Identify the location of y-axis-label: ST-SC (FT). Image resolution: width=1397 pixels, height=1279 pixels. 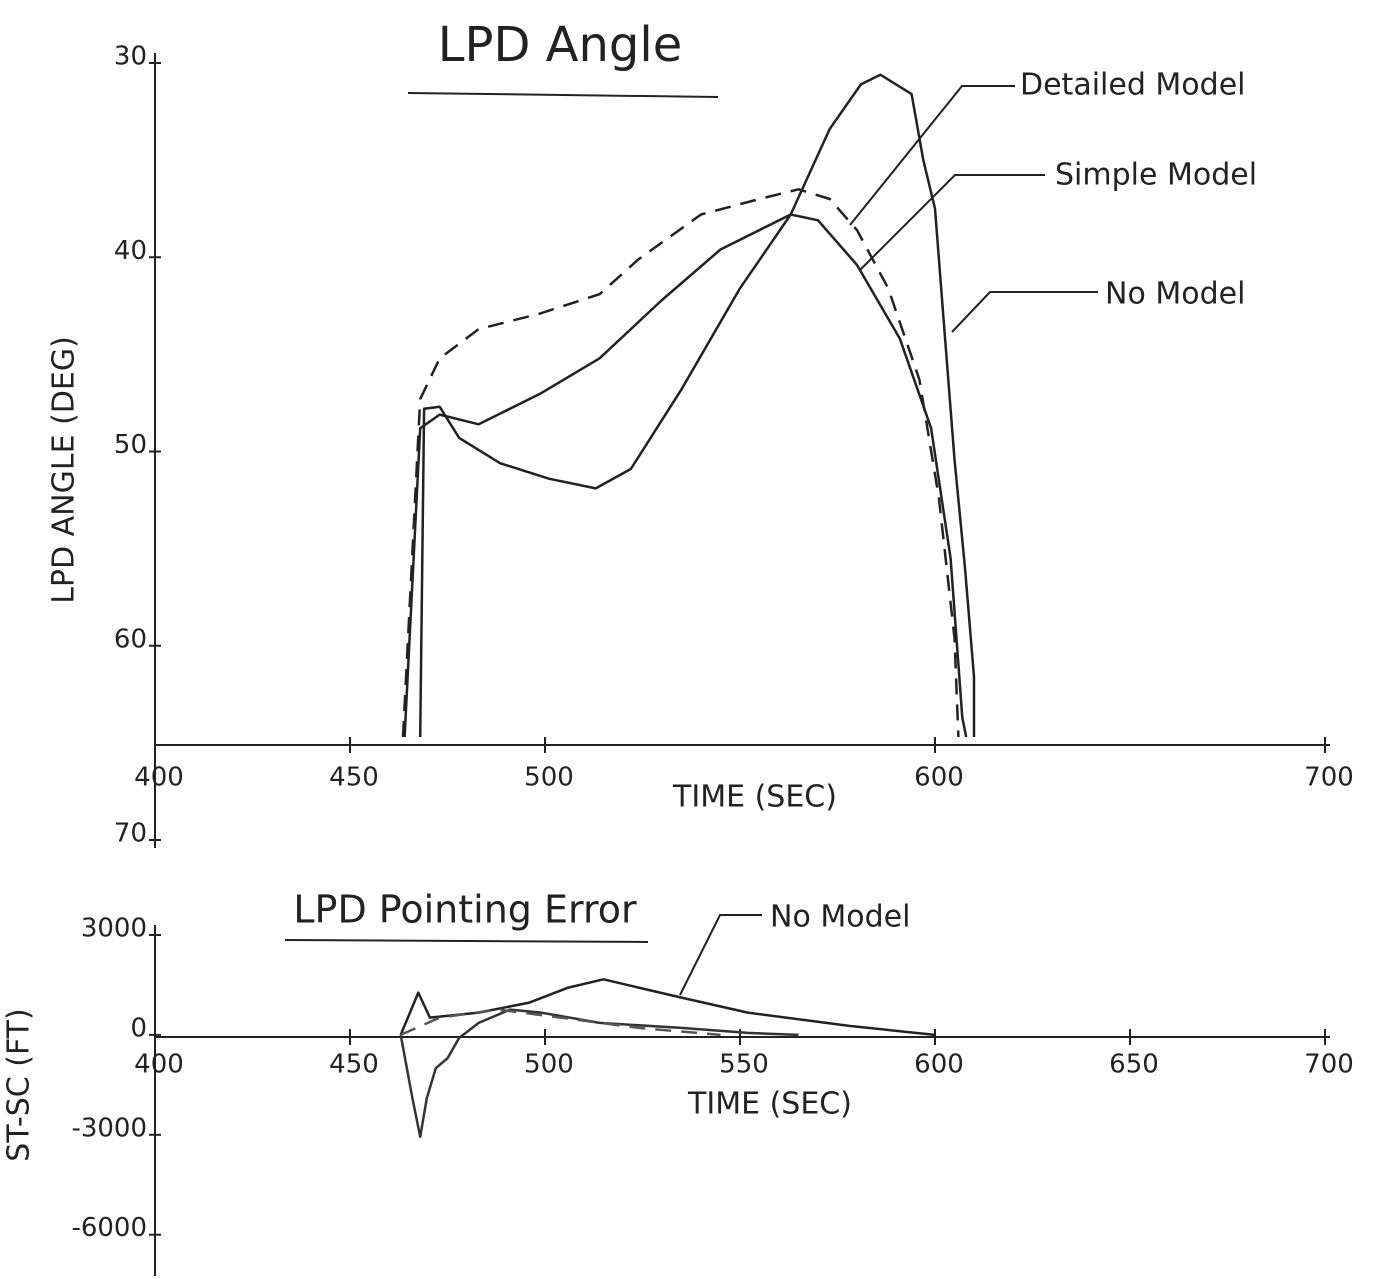
(19, 1084).